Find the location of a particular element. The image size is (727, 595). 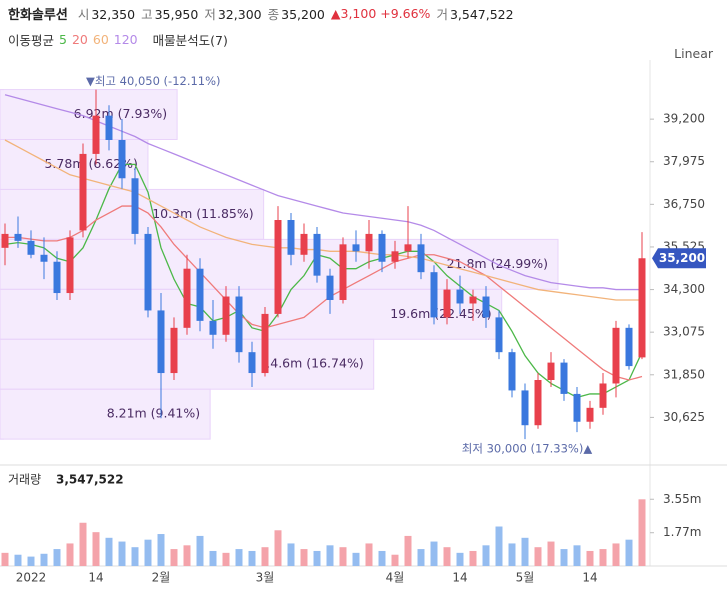

legend-entry: 120 is located at coordinates (125, 39).